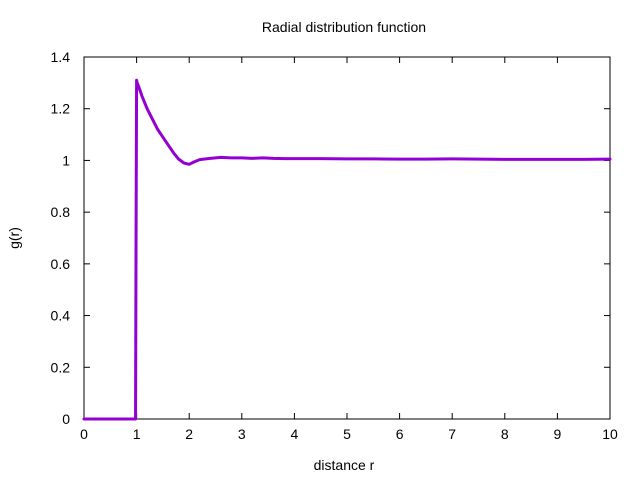 The image size is (640, 480). I want to click on x-axis-label: distance r, so click(344, 465).